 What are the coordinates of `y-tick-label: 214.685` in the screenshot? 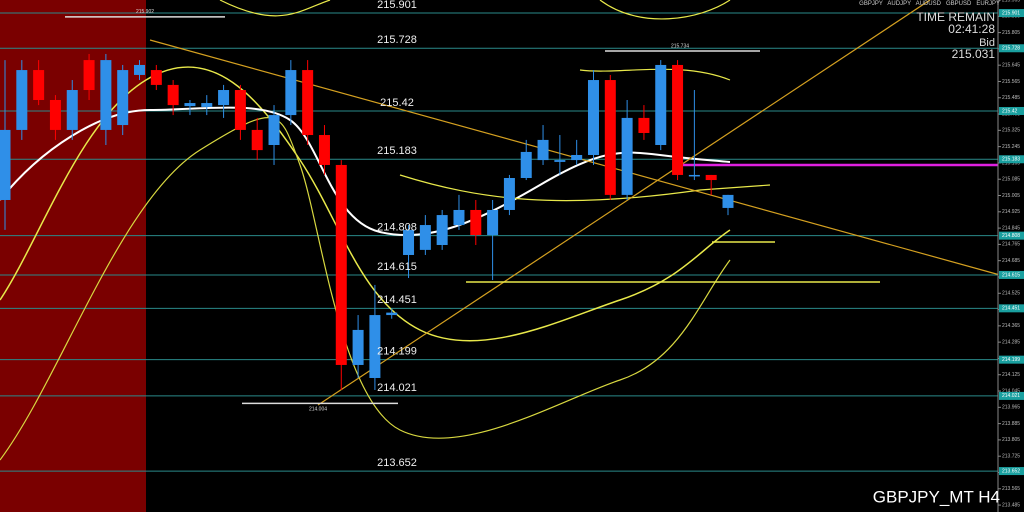 It's located at (1011, 261).